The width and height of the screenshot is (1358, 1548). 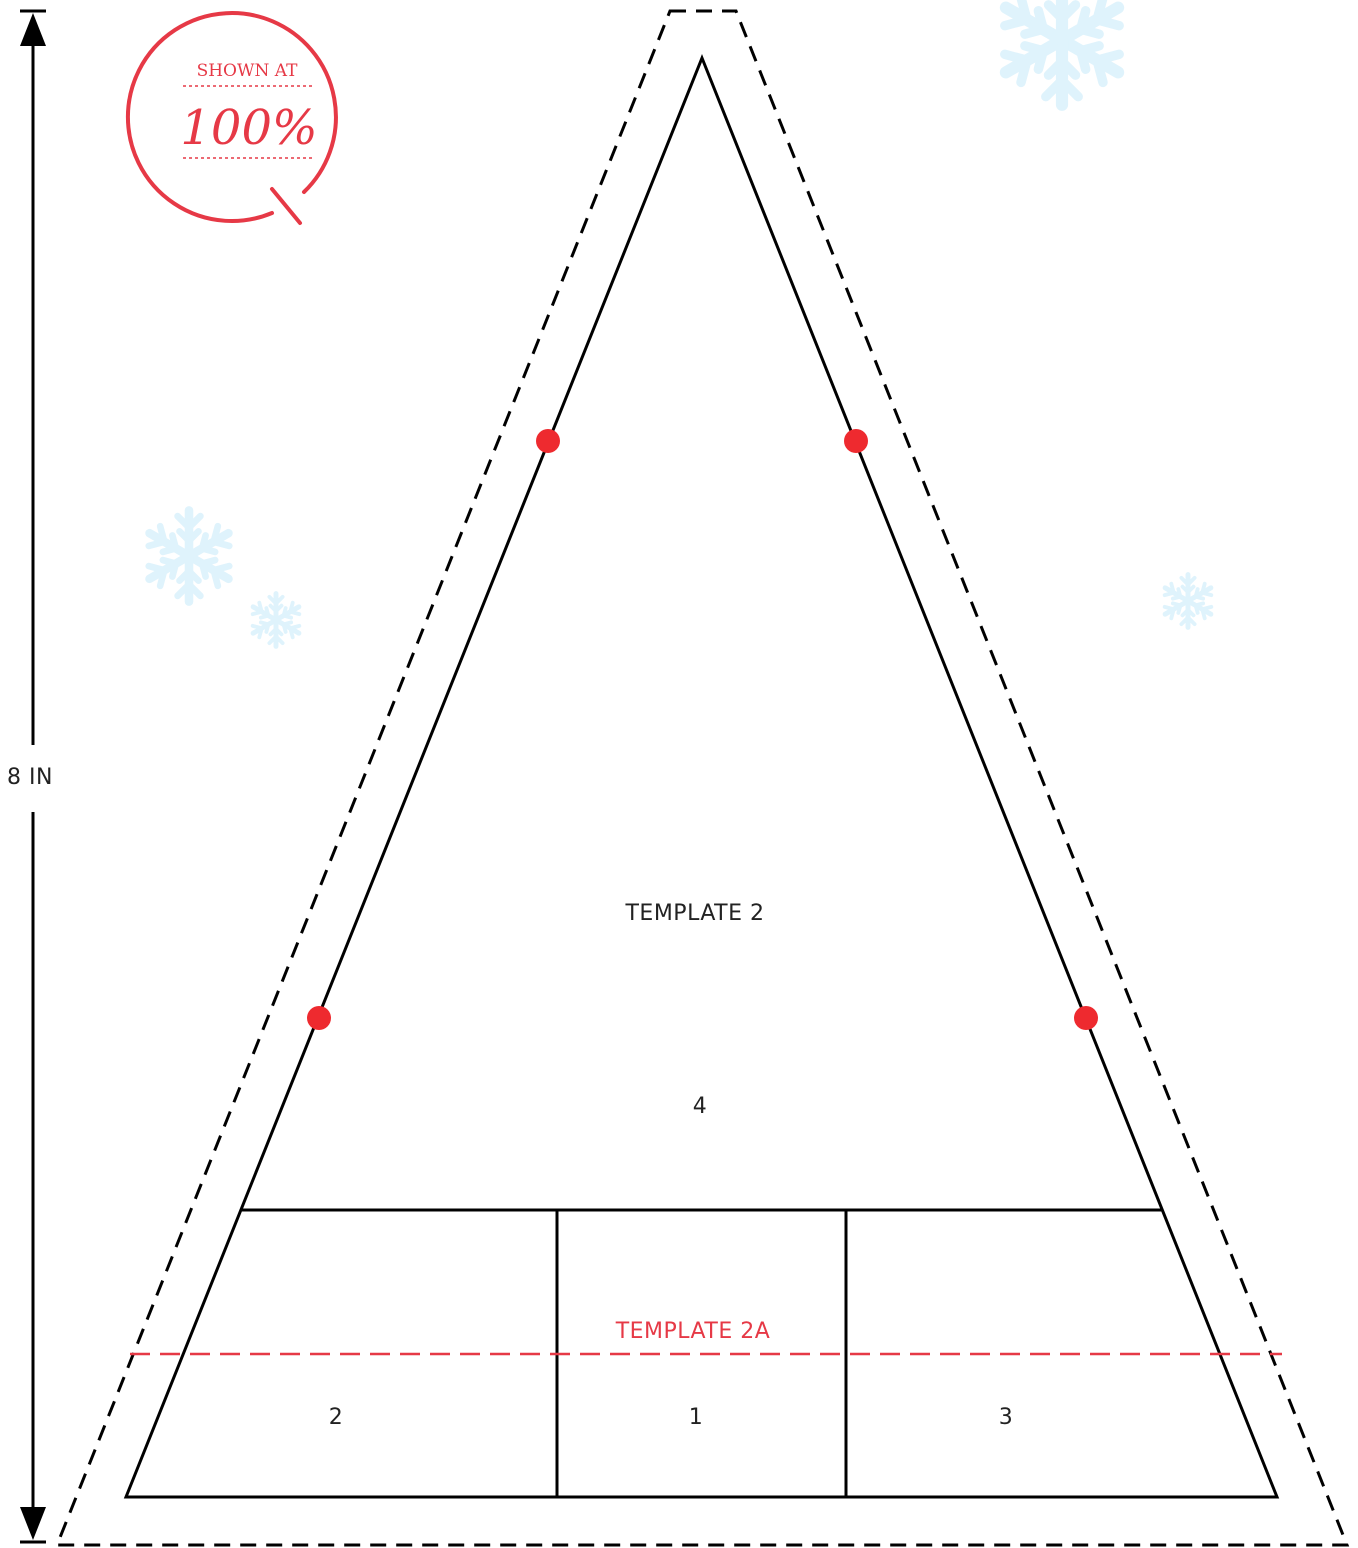 I want to click on arrow-down-icon, so click(x=33, y=1523).